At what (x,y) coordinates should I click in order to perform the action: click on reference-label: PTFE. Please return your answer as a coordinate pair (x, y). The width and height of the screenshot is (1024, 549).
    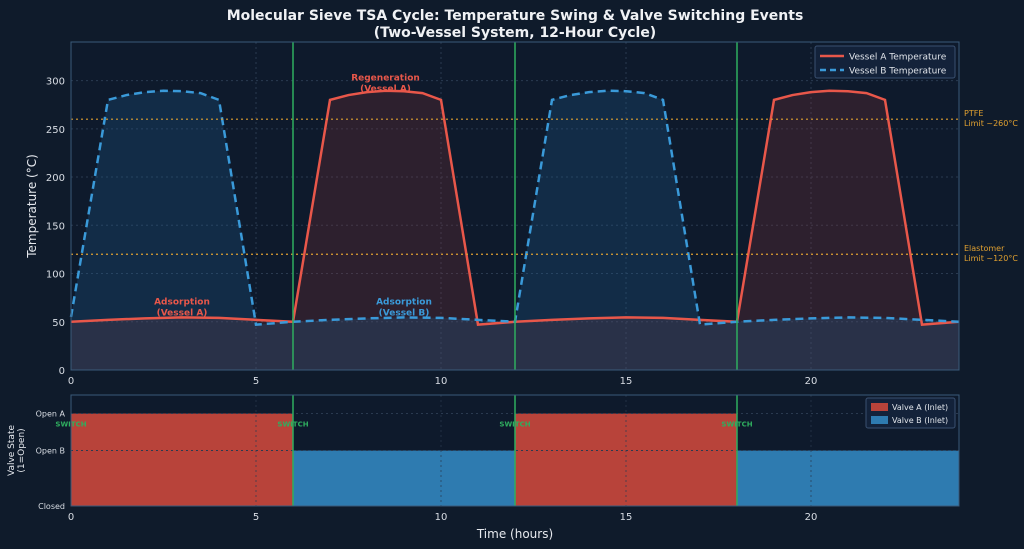
    Looking at the image, I should click on (973, 113).